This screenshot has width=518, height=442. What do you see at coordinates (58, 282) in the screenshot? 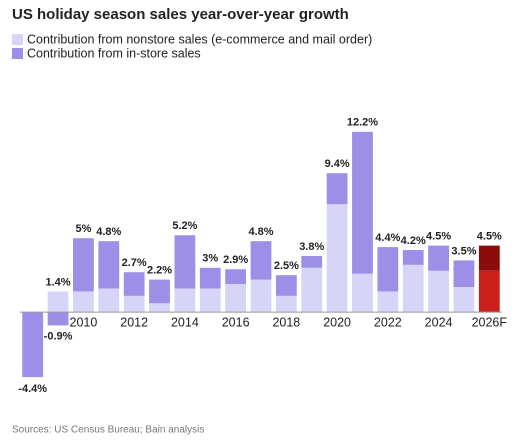
I see `value-label: 1.4%` at bounding box center [58, 282].